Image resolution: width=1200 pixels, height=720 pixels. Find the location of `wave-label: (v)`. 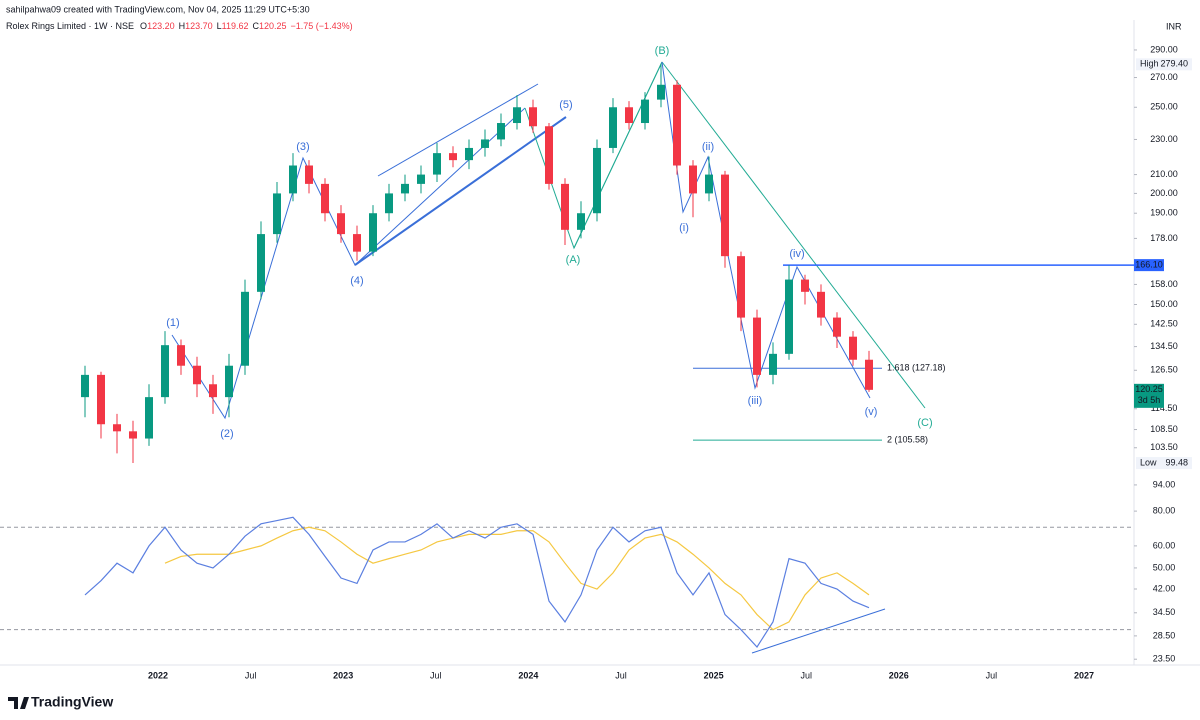

wave-label: (v) is located at coordinates (871, 412).